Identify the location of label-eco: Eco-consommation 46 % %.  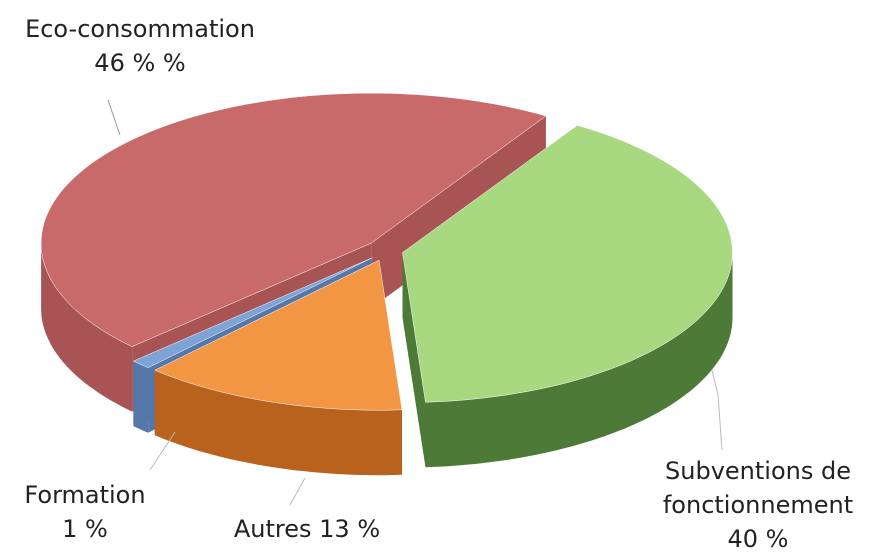
(140, 46).